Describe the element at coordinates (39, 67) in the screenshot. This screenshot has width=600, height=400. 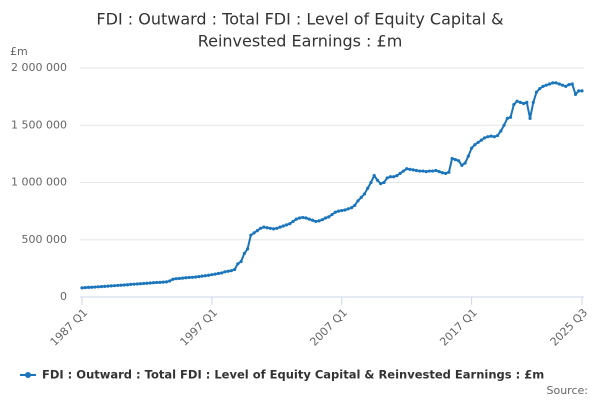
I see `y-tick-label: 2 000 000` at that location.